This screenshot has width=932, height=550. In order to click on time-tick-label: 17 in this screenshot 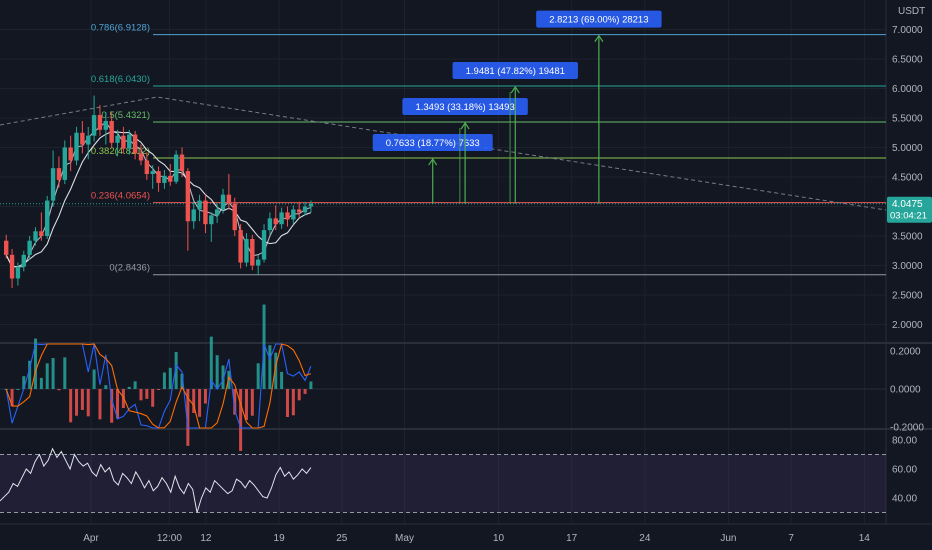, I will do `click(572, 538)`.